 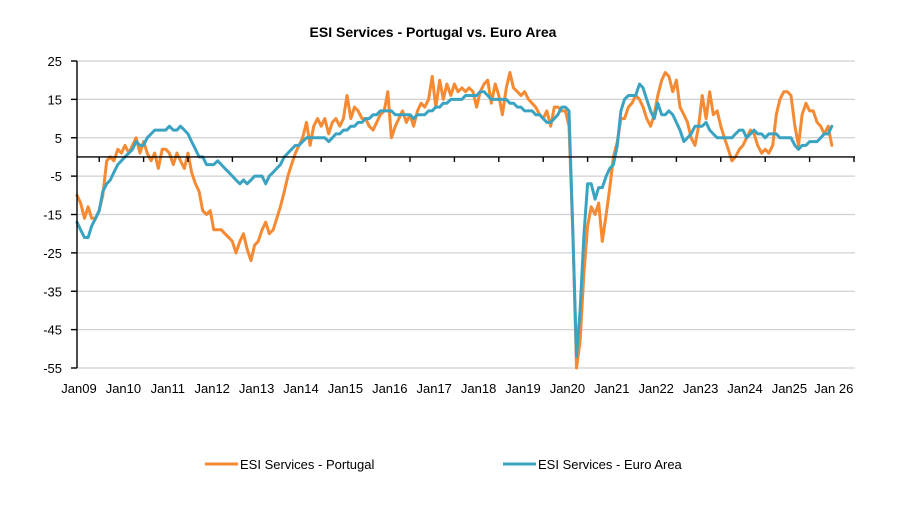 I want to click on y-tick-label: 25, so click(x=55, y=61).